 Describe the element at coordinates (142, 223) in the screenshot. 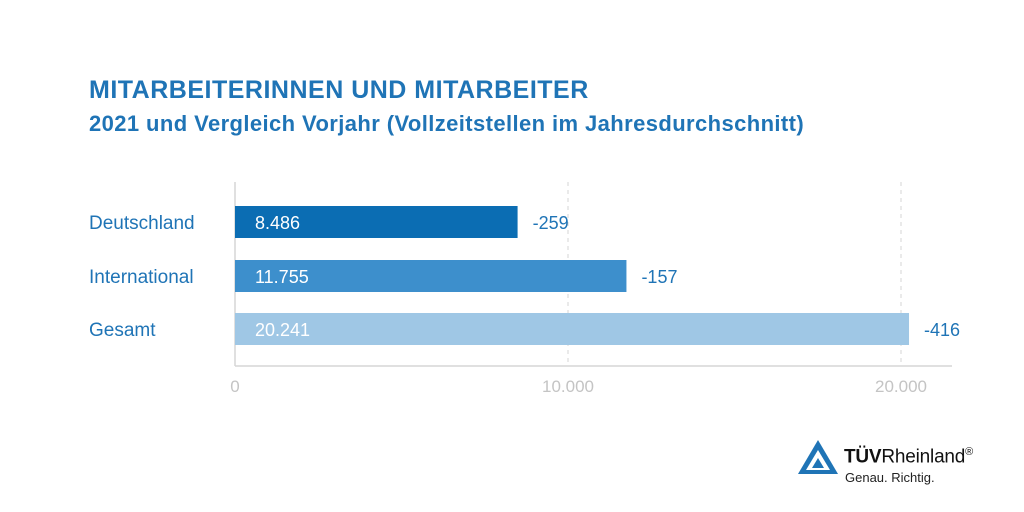

I see `category-label: Deutschland` at that location.